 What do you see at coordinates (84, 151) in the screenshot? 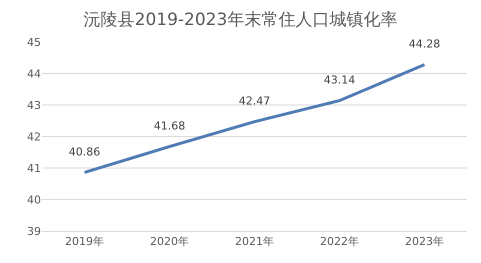
I see `data-label: 40.86` at bounding box center [84, 151].